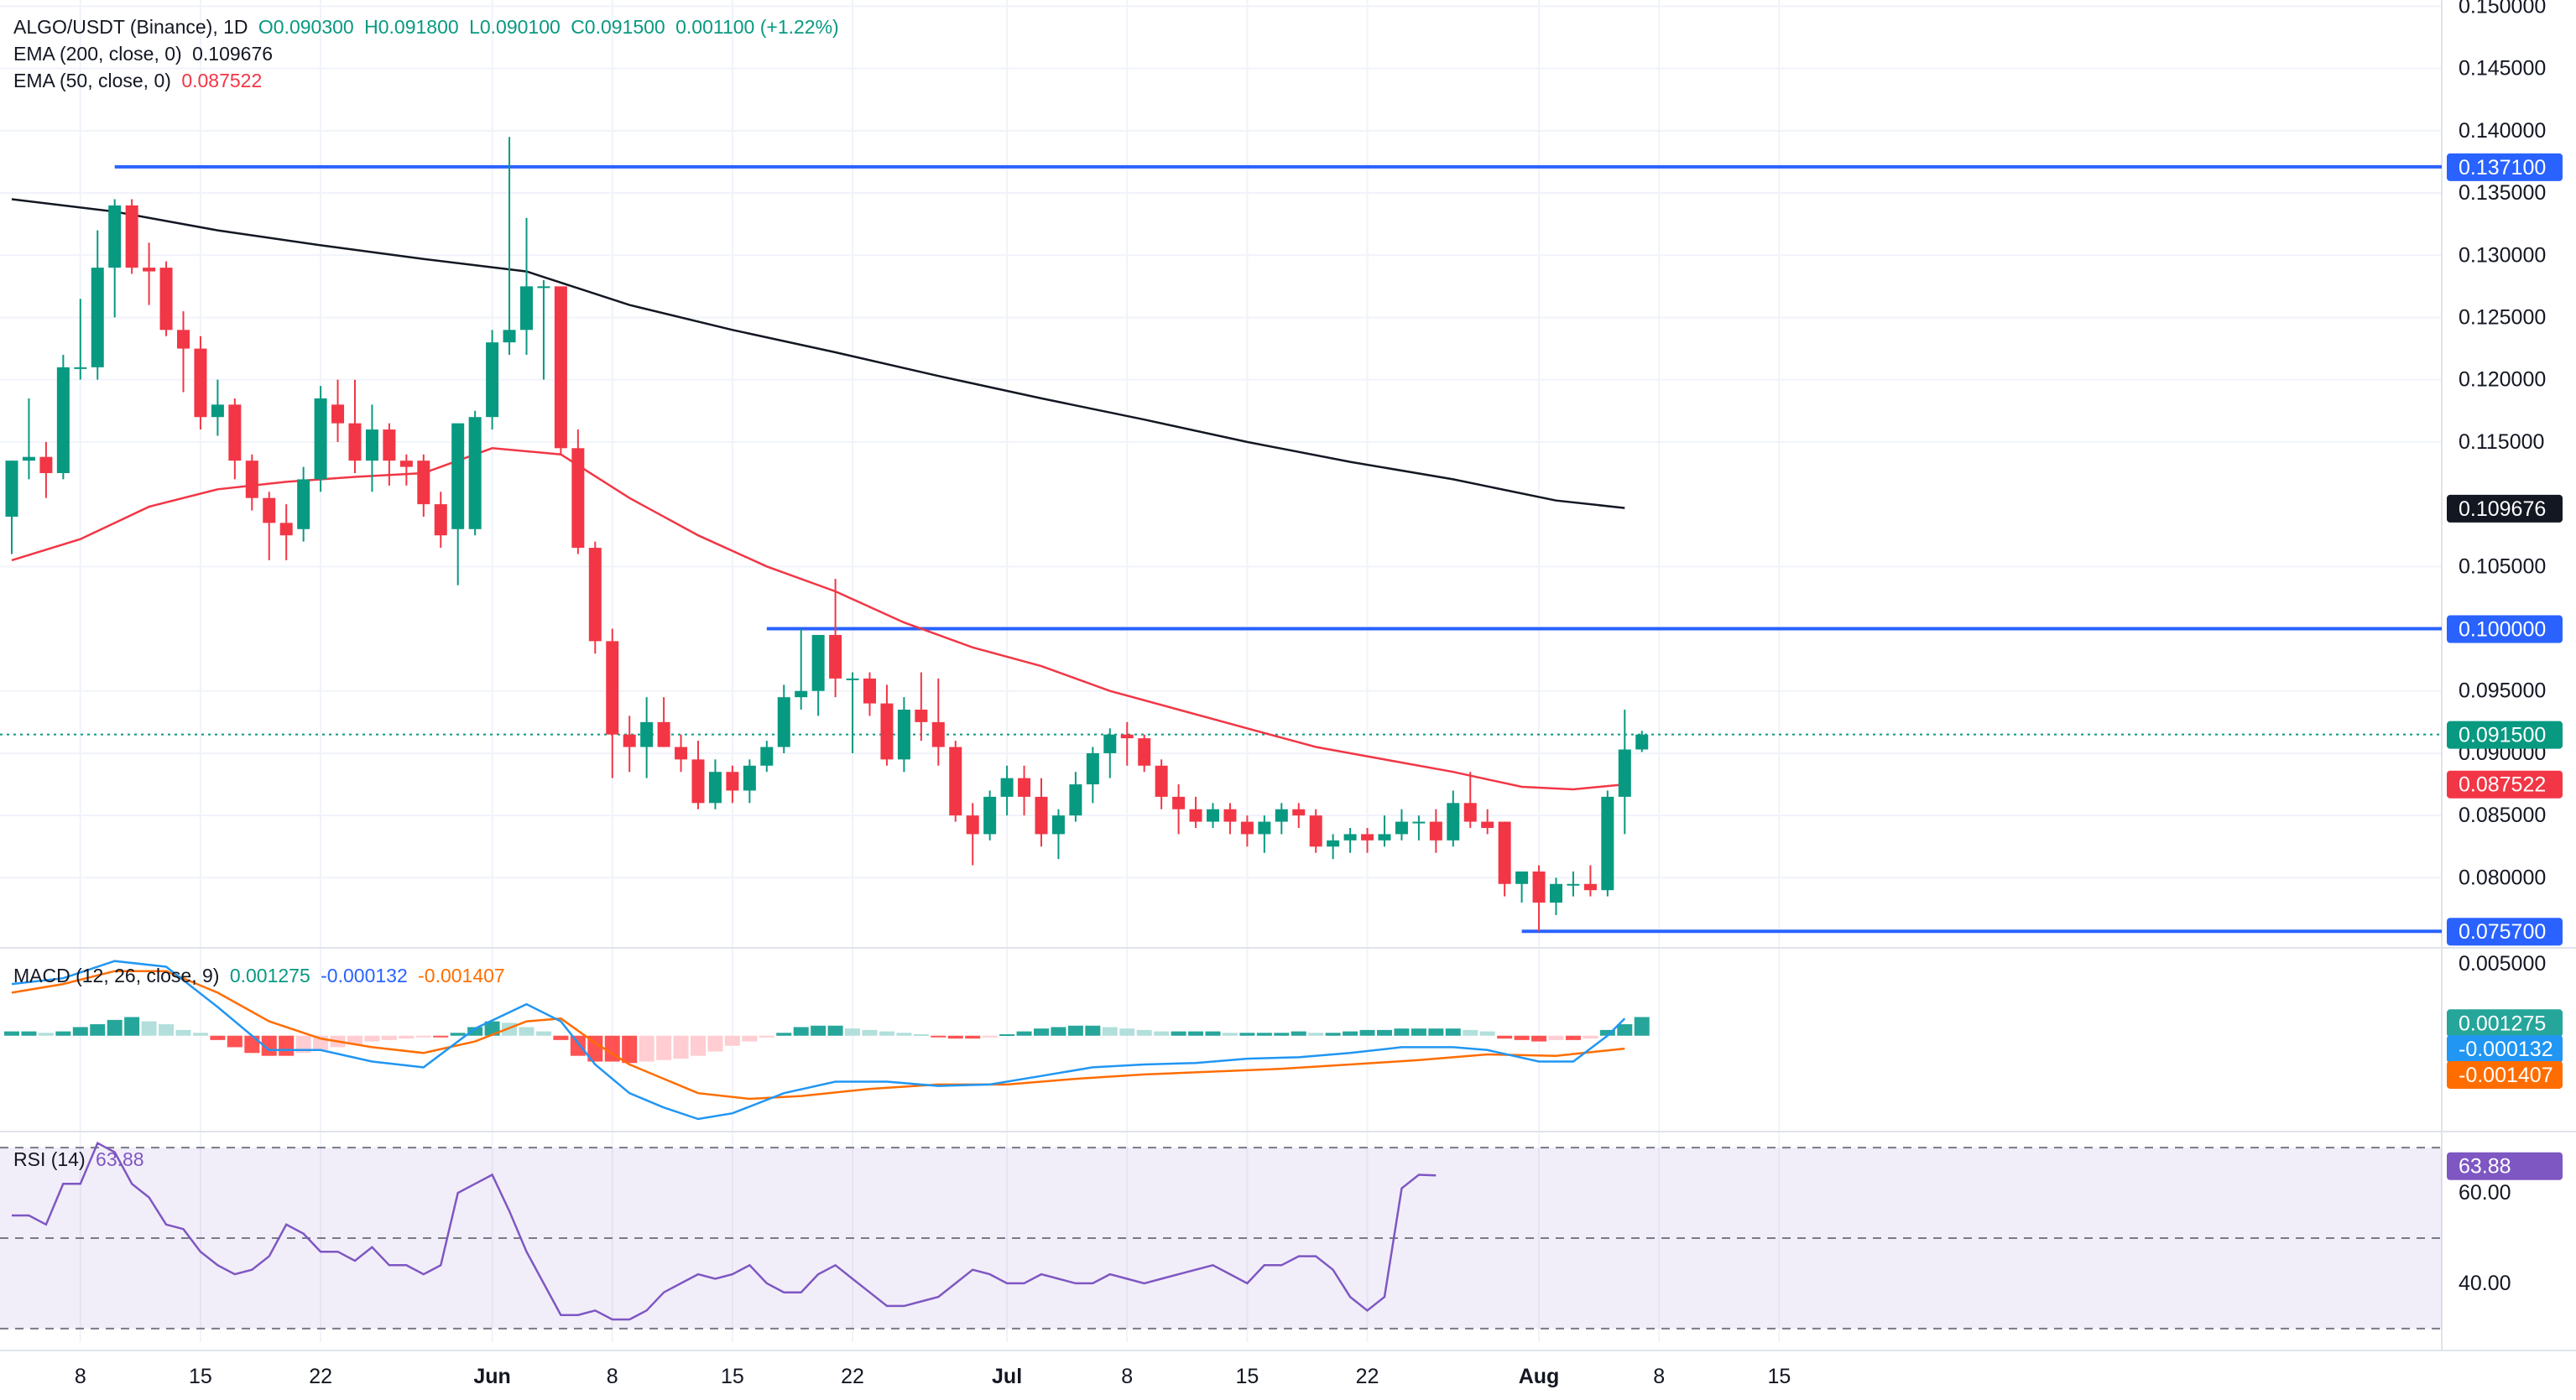 This screenshot has height=1400, width=2576. Describe the element at coordinates (2502, 1024) in the screenshot. I see `macd-hist-badge-text: 0.001275` at that location.